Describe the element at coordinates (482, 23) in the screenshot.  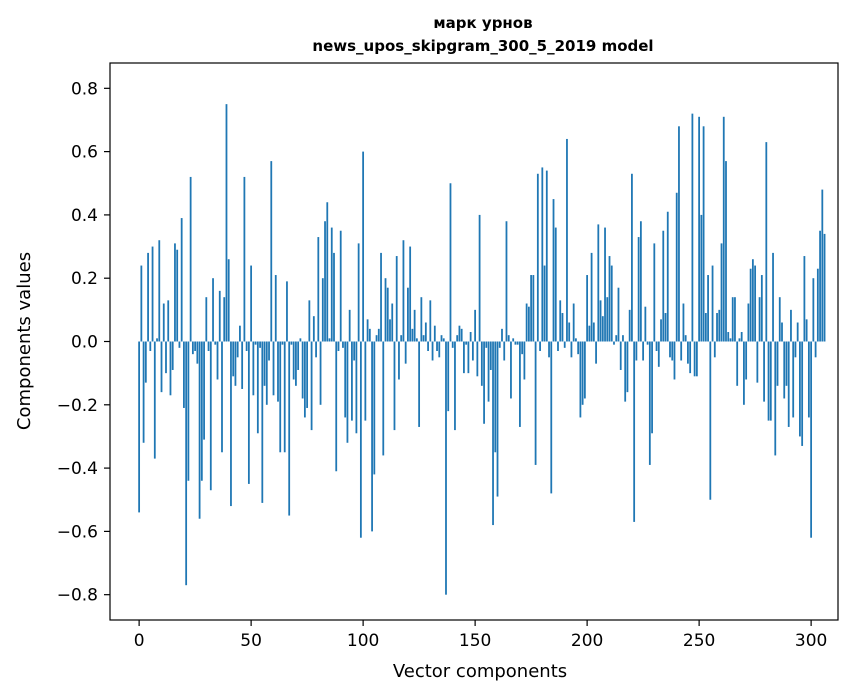
I see `chart-title-line1: марк урнов` at that location.